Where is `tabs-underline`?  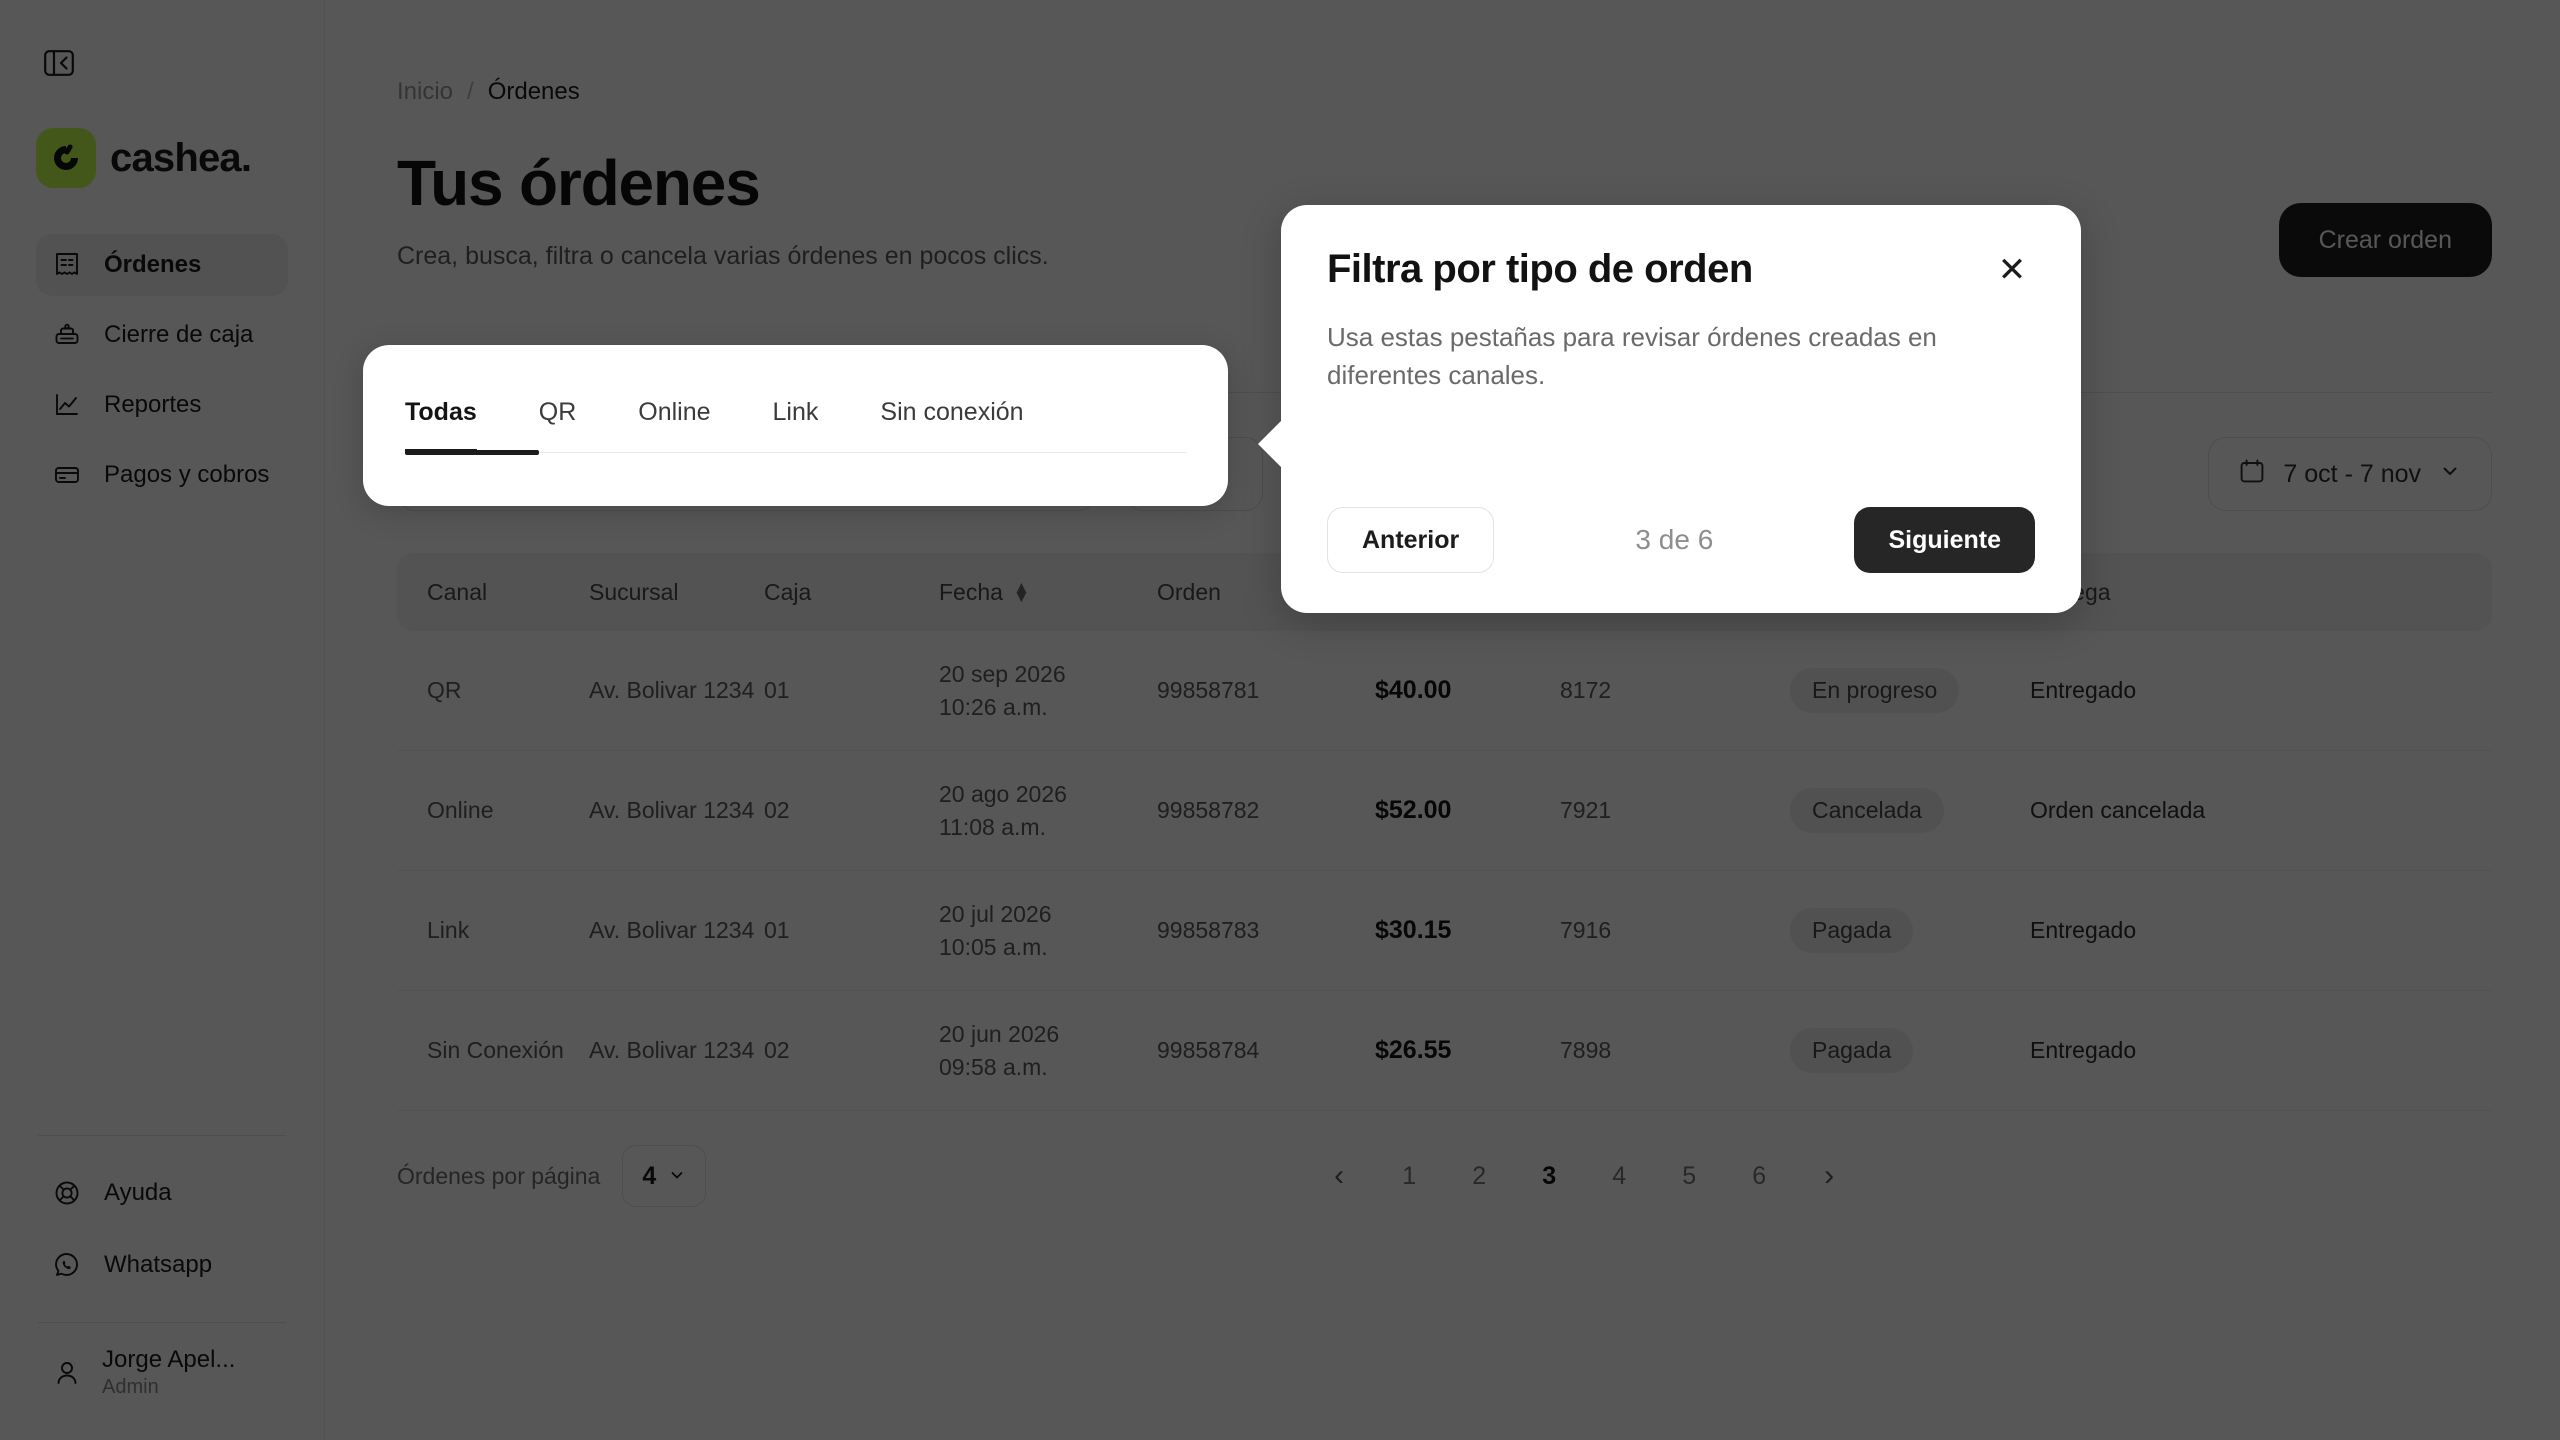
tabs-underline is located at coordinates (795, 452).